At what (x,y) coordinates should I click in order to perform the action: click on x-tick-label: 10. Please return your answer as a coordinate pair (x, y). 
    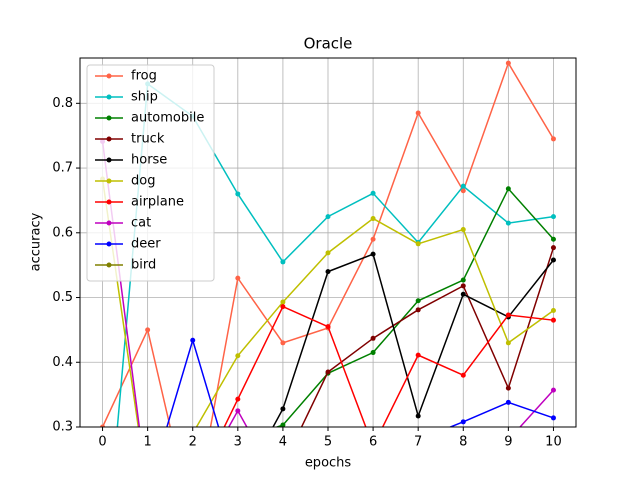
    Looking at the image, I should click on (553, 442).